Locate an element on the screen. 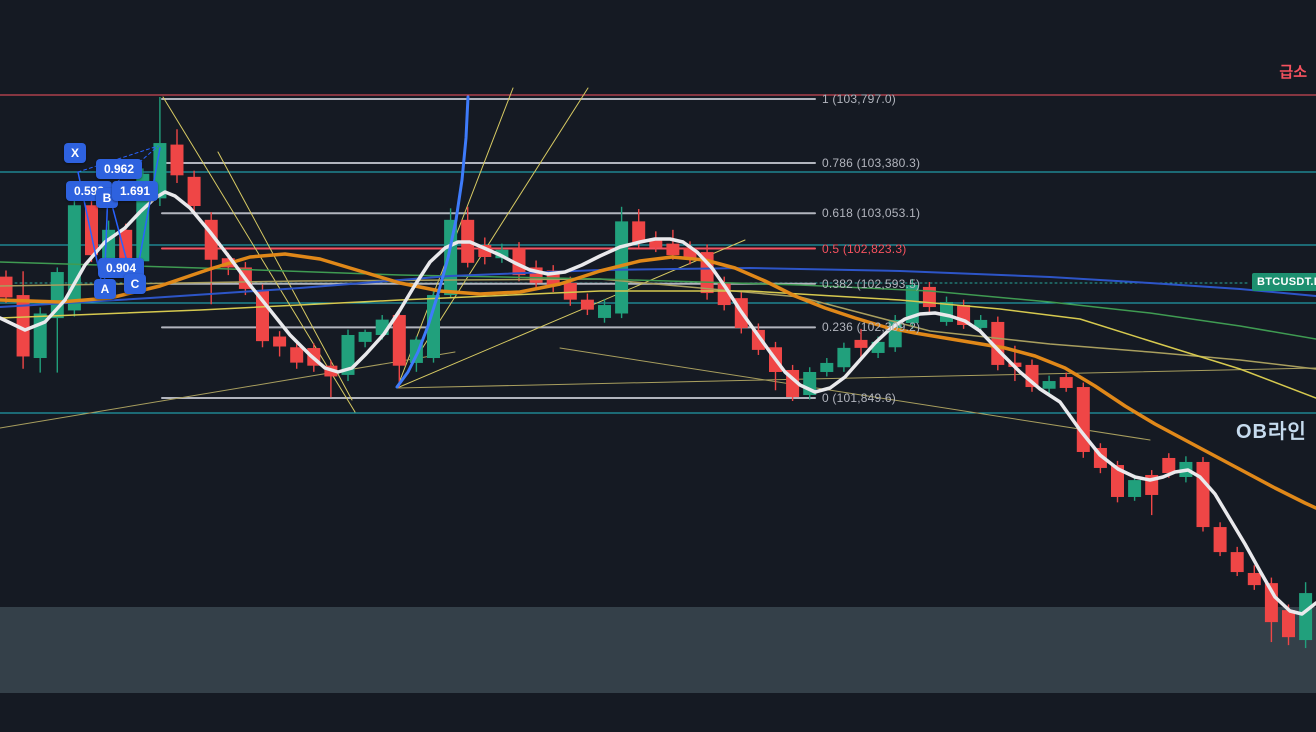 The width and height of the screenshot is (1316, 732). ma-blue is located at coordinates (658, 287).